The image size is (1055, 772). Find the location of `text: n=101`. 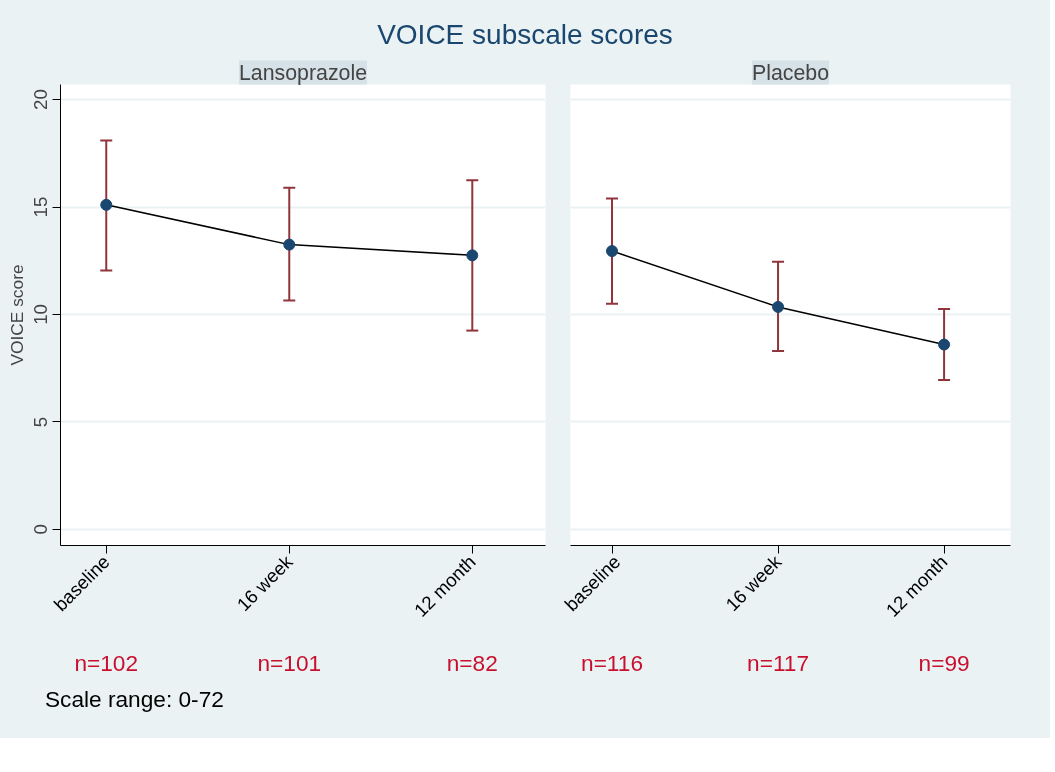

text: n=101 is located at coordinates (289, 662).